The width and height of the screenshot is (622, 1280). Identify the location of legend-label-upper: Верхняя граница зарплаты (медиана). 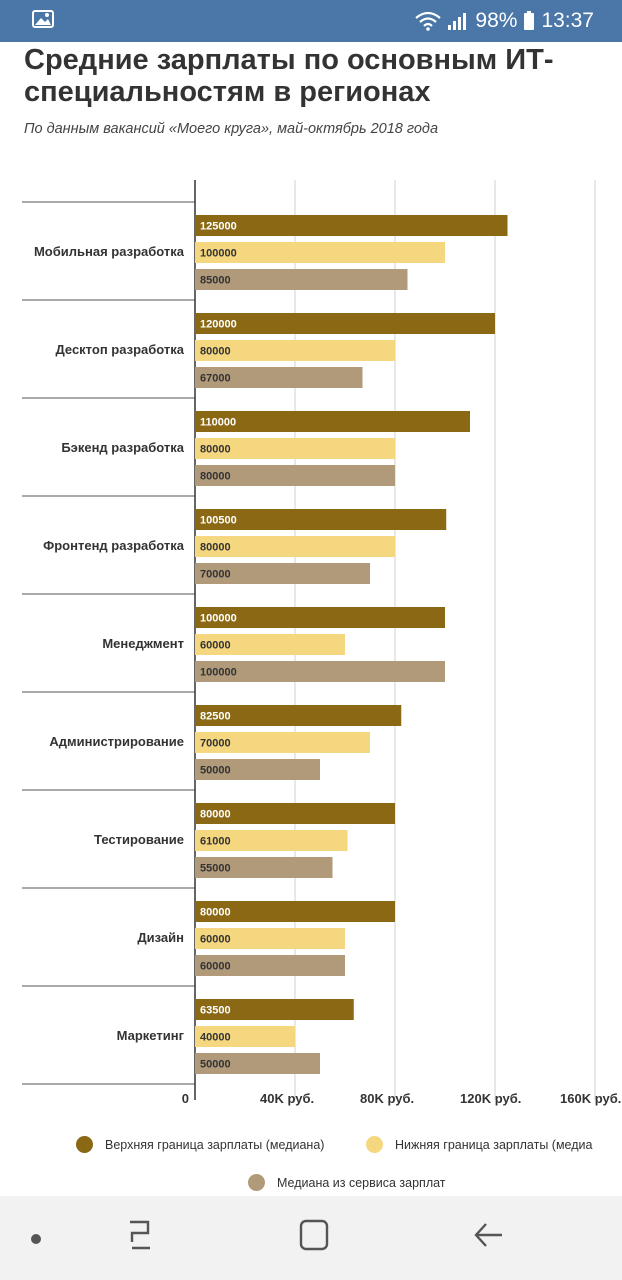
(215, 1144).